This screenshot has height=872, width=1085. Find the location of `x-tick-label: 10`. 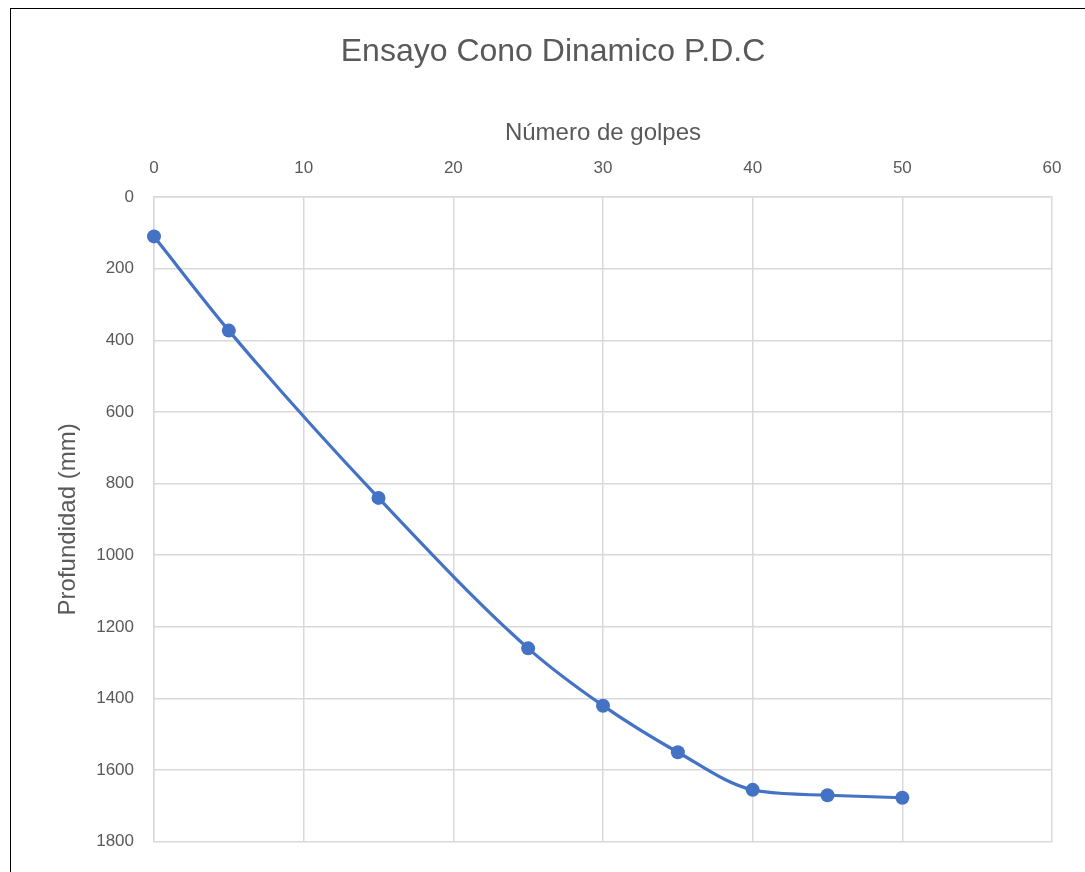

x-tick-label: 10 is located at coordinates (304, 168).